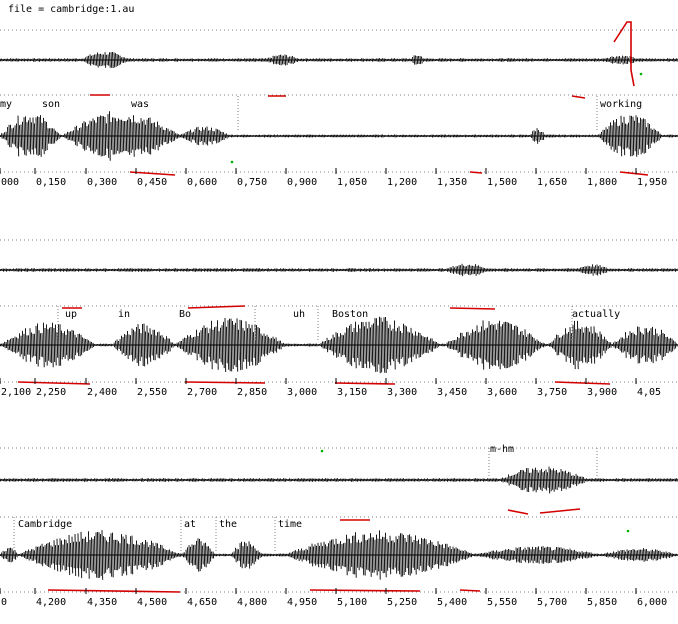 The height and width of the screenshot is (624, 678). Describe the element at coordinates (352, 182) in the screenshot. I see `tick-label: 1,050` at that location.